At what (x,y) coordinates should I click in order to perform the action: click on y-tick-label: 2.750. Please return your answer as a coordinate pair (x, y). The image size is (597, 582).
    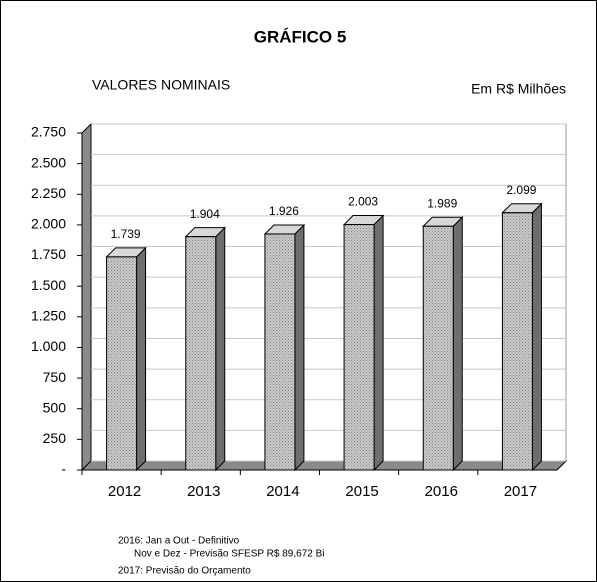
    Looking at the image, I should click on (48, 132).